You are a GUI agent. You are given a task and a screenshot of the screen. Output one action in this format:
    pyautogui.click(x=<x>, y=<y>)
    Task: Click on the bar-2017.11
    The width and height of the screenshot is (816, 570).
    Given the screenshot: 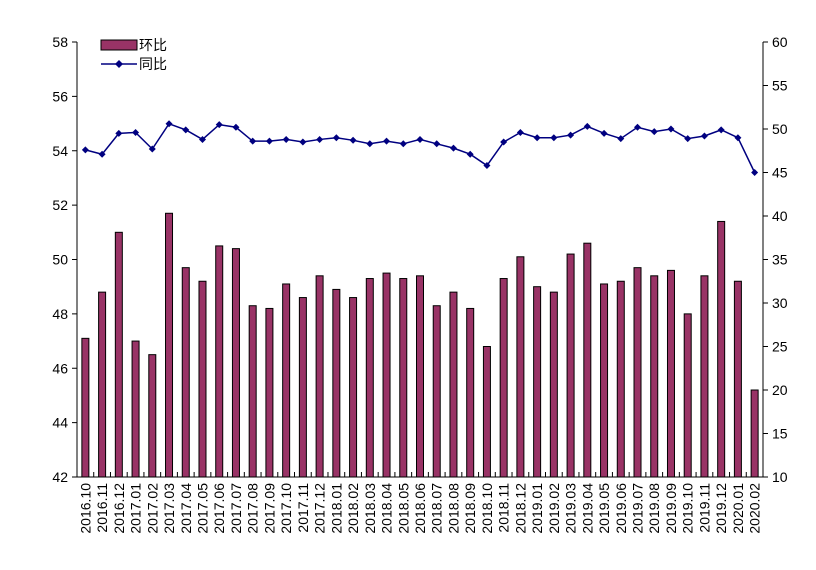 What is the action you would take?
    pyautogui.click(x=302, y=387)
    